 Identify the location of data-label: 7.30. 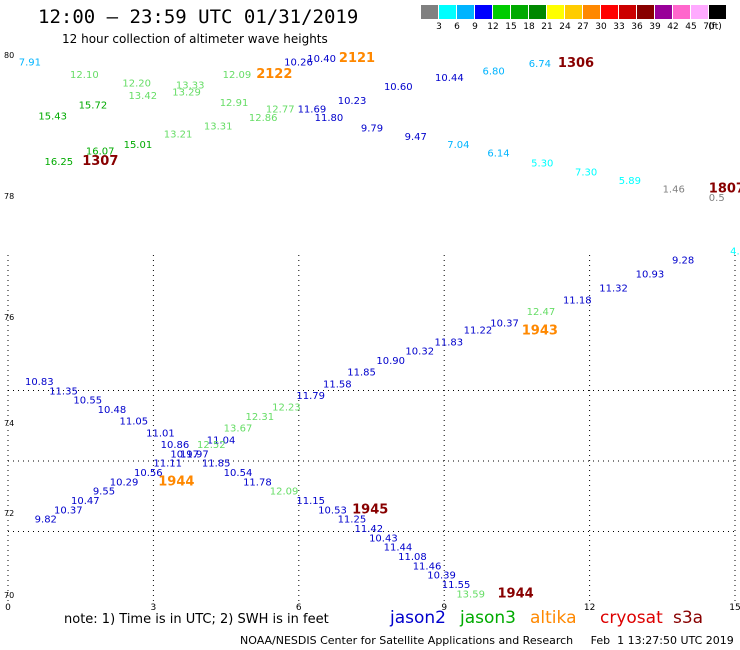
(586, 173).